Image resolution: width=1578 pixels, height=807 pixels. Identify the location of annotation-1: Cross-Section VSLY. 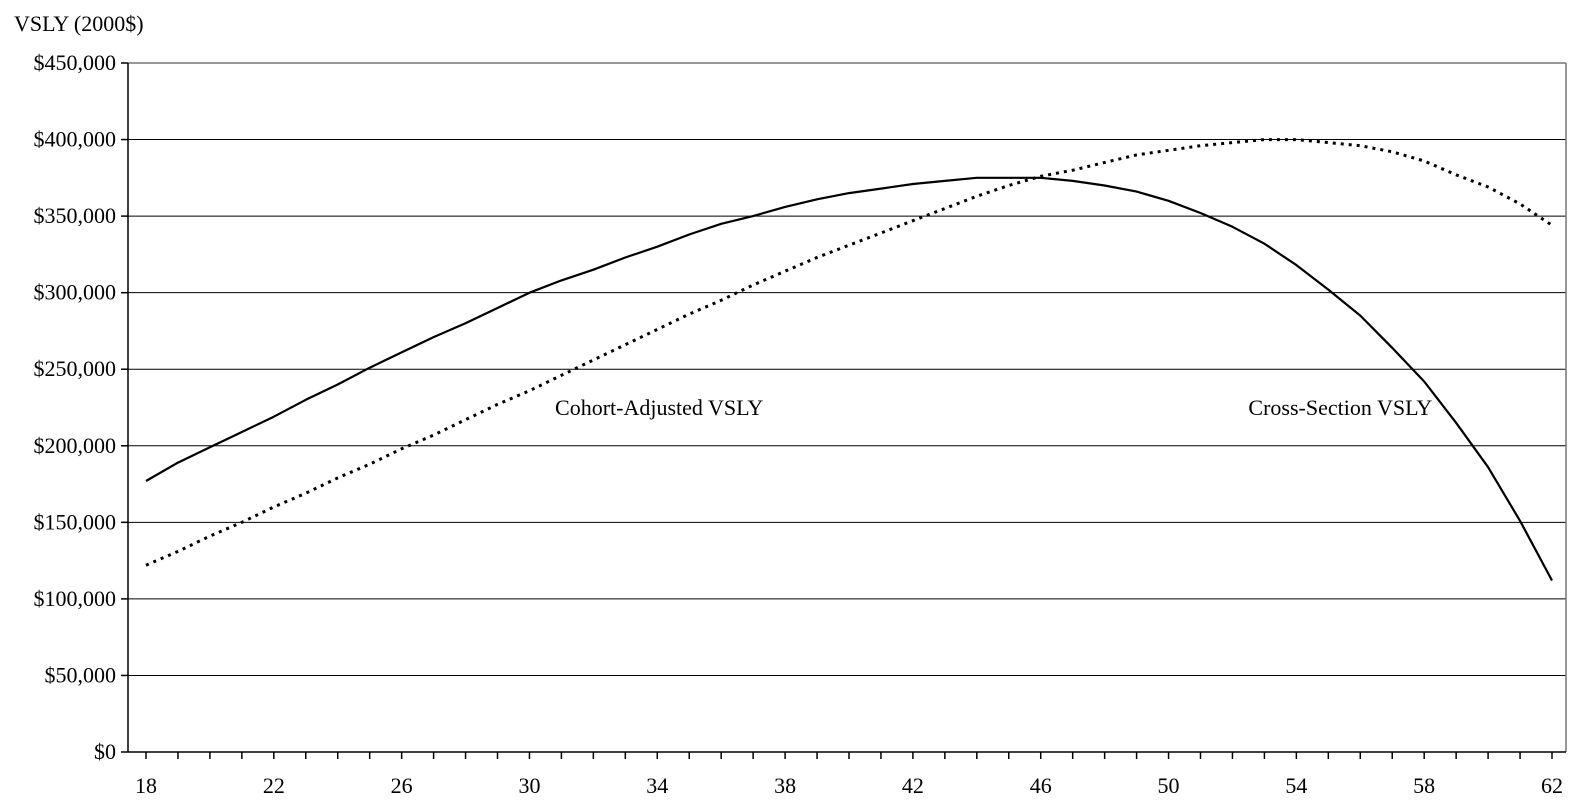
(1340, 407).